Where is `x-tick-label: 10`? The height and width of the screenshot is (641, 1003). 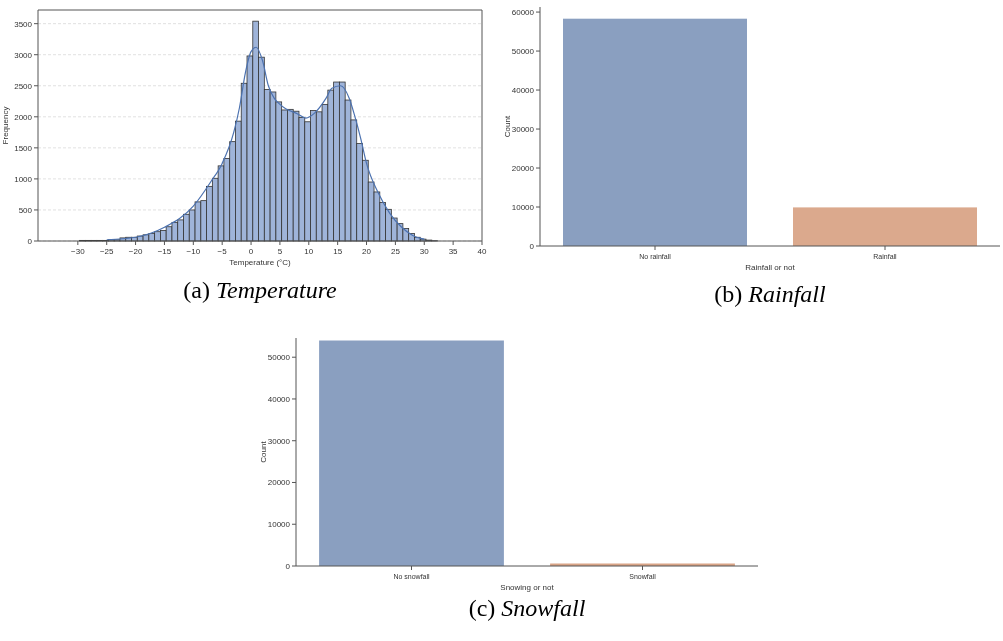
x-tick-label: 10 is located at coordinates (309, 251).